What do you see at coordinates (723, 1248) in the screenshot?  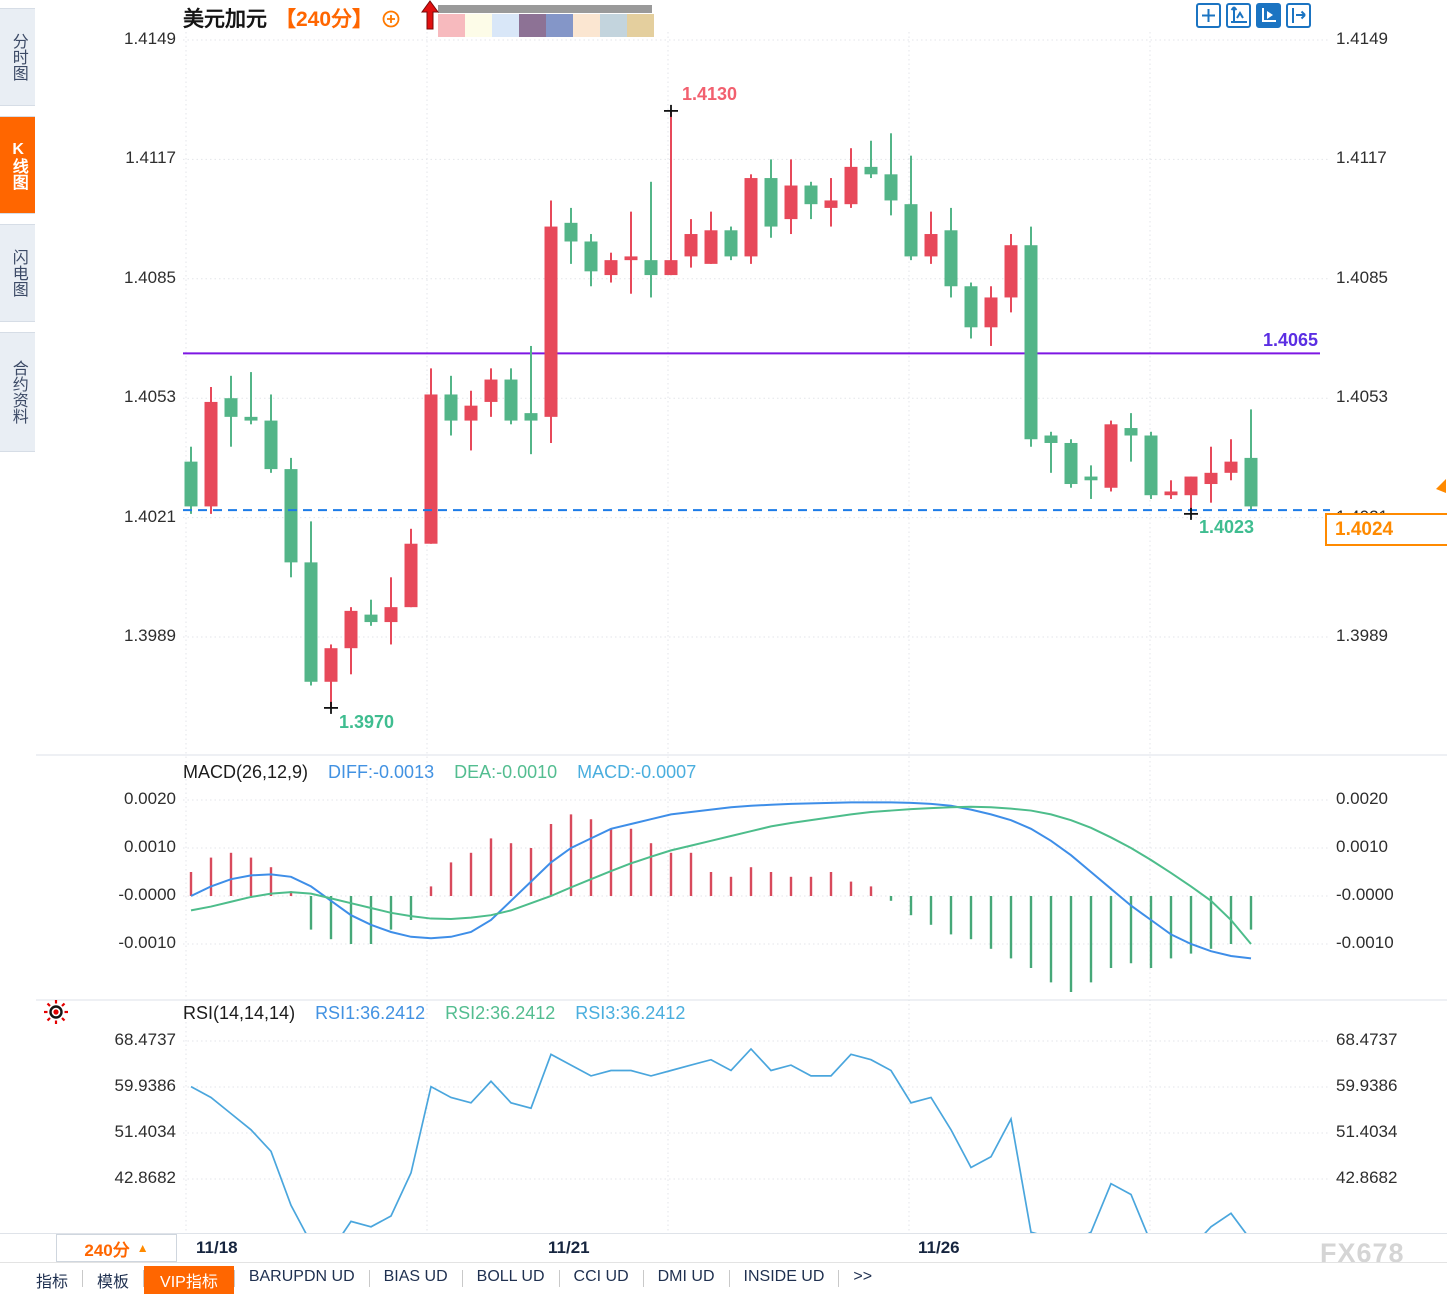 I see `date-axis` at bounding box center [723, 1248].